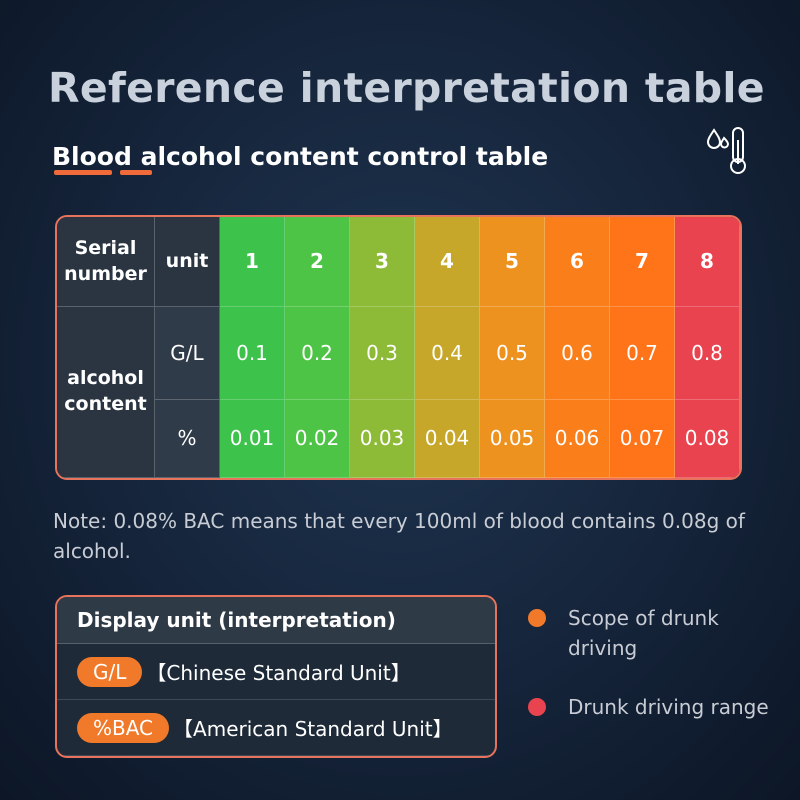  I want to click on value-cell: 0.07, so click(642, 439).